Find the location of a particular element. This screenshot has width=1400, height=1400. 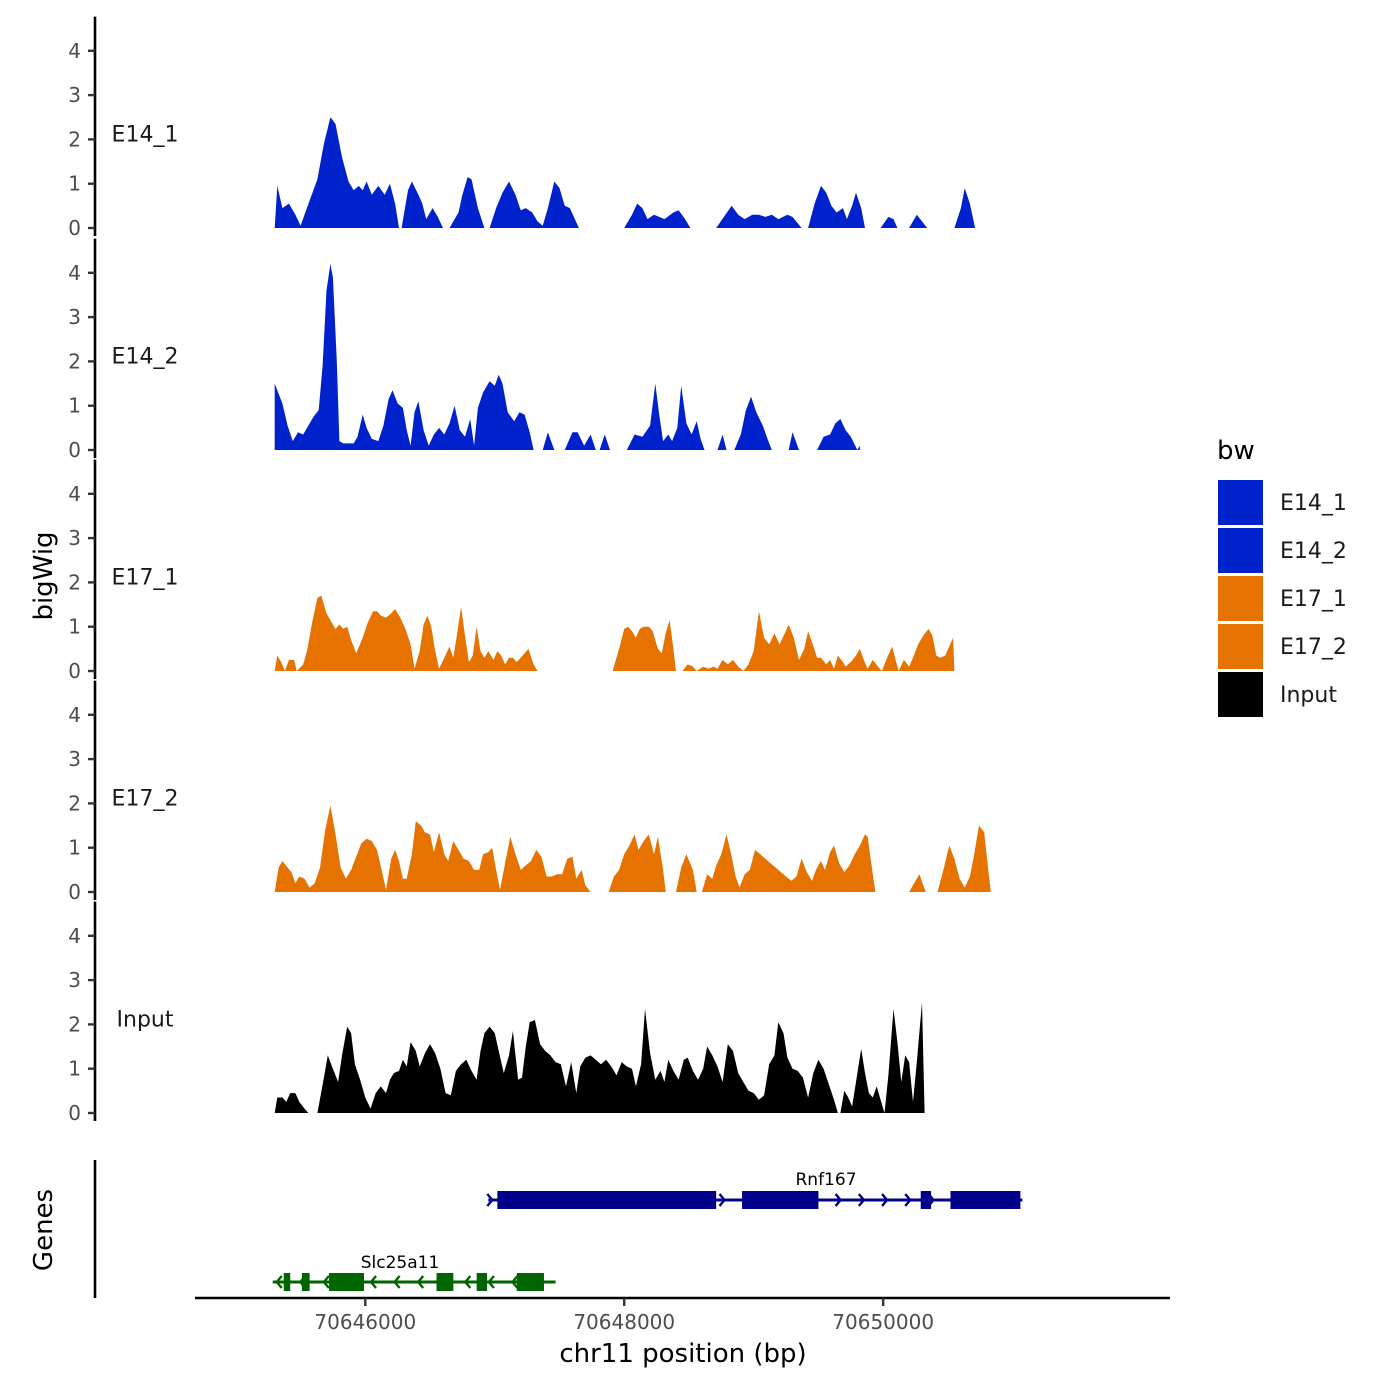

track-e17-1: 0 1 2 3 4 E17_1 is located at coordinates (511, 571).